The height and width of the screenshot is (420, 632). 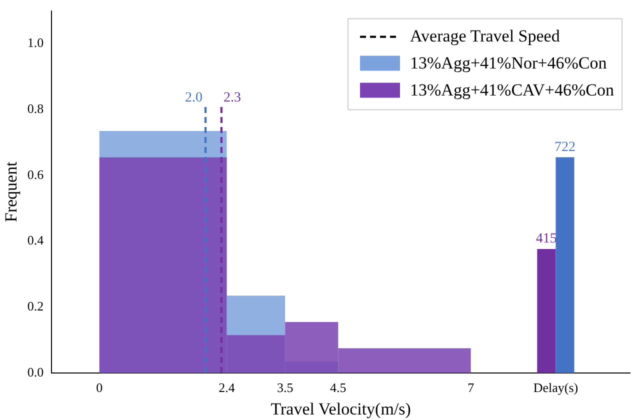 I want to click on y-axis-title: Frequent, so click(x=11, y=191).